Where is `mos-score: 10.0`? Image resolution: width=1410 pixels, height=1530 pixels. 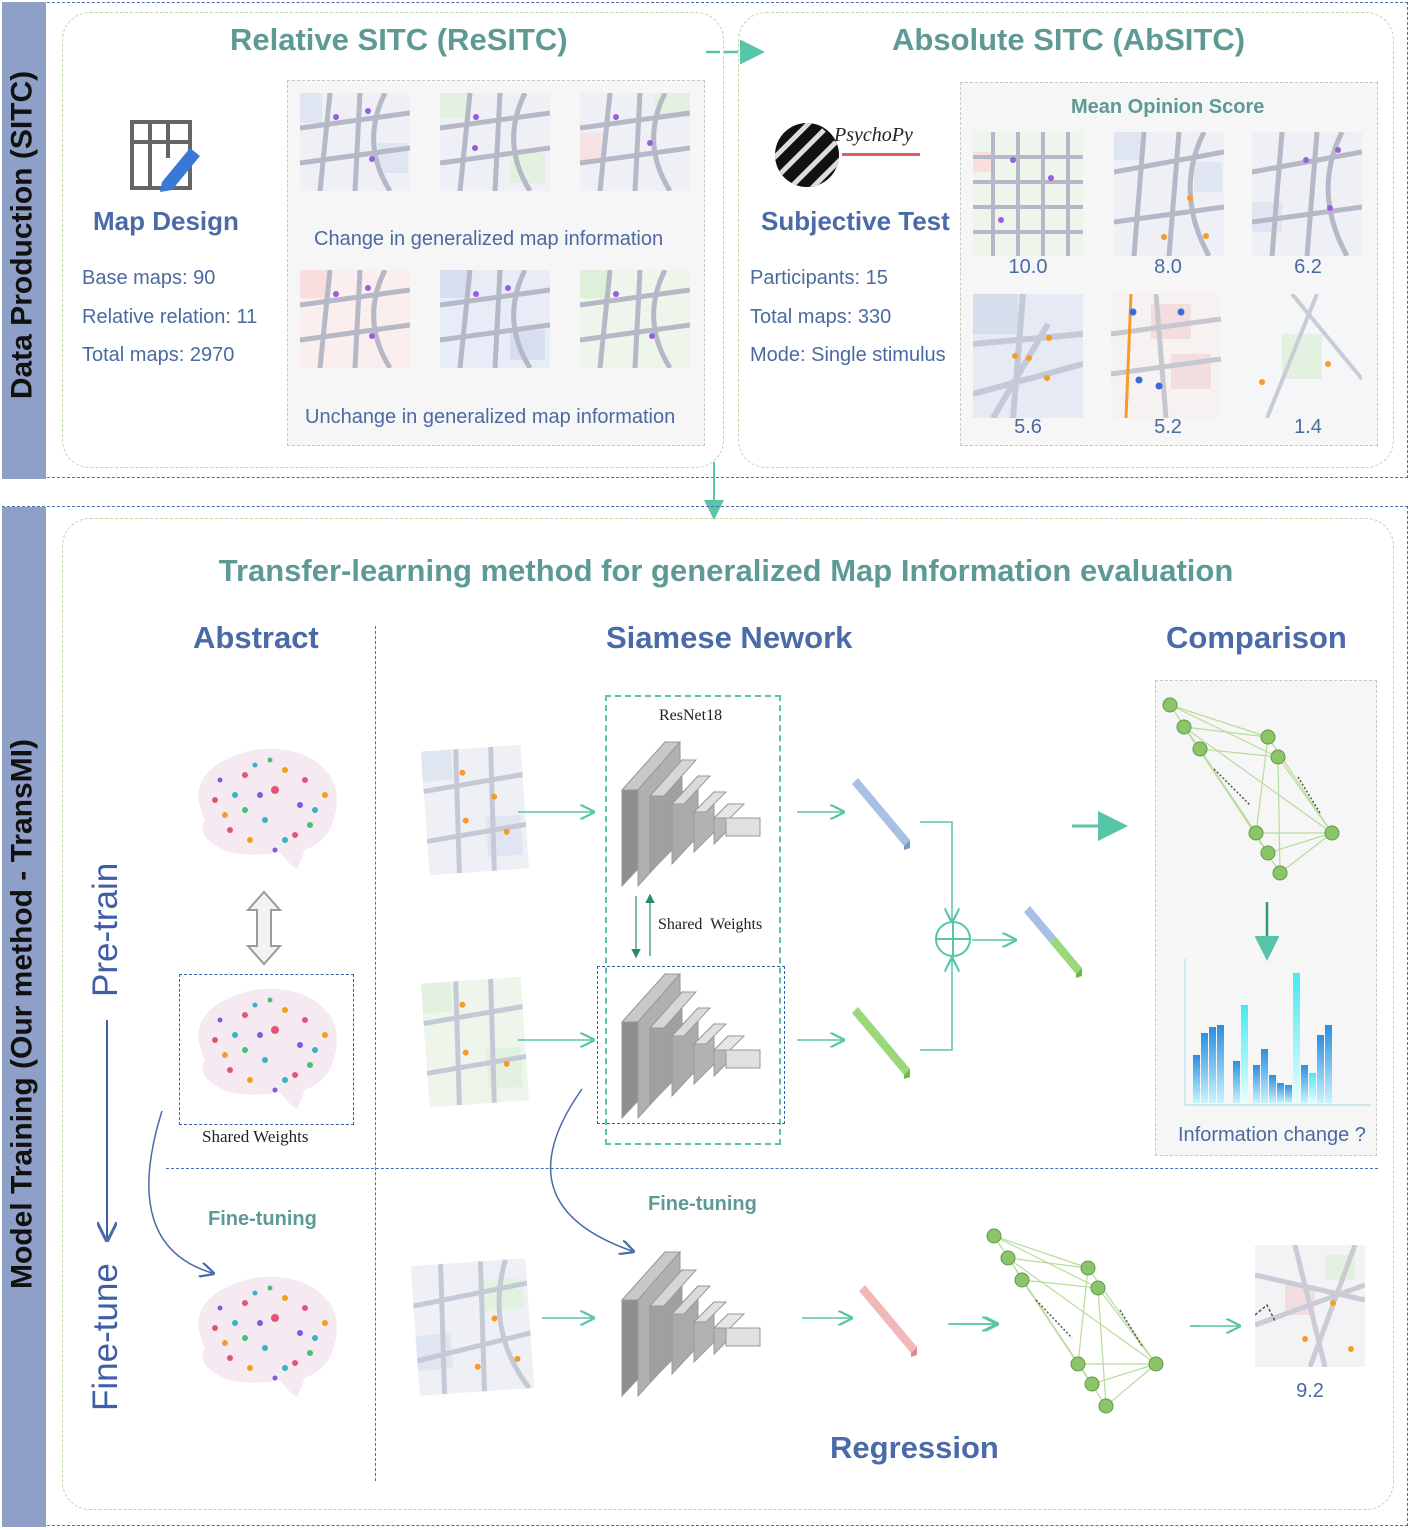
mos-score: 10.0 is located at coordinates (1028, 267).